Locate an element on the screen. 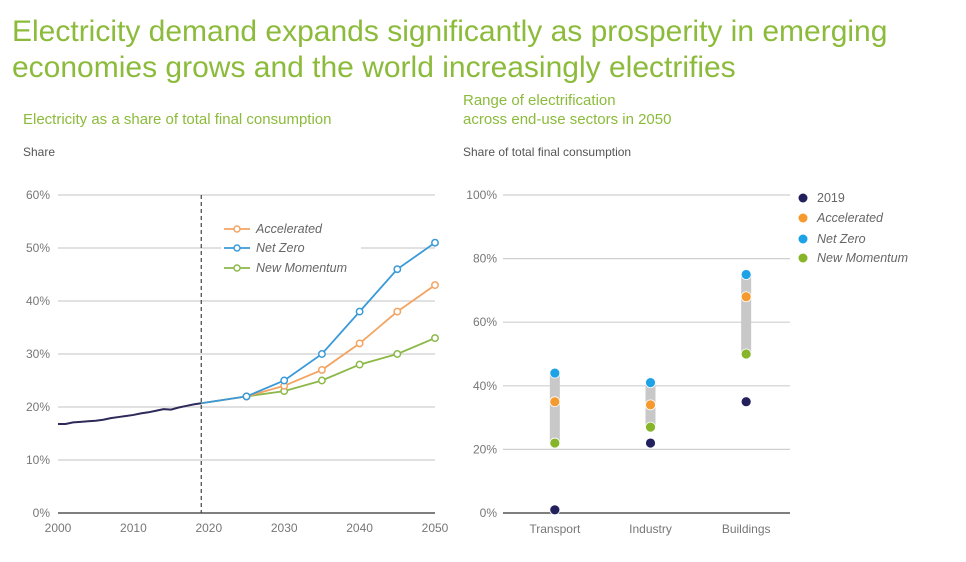  x-tick-label: 2030 is located at coordinates (284, 528).